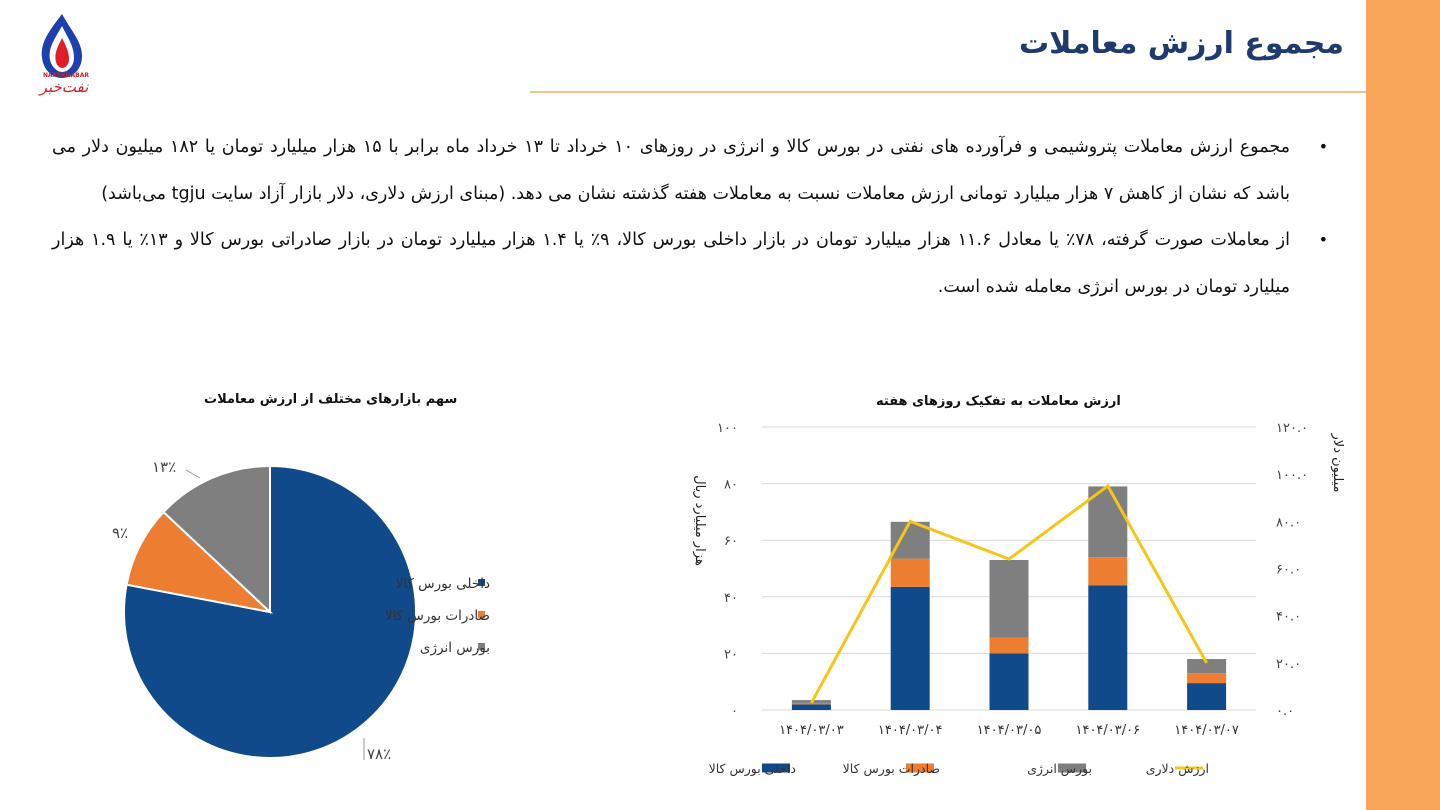 The image size is (1440, 810). What do you see at coordinates (331, 399) in the screenshot?
I see `pie-chart-title: سهم بازارهای مختلف از ارزش معاملات` at bounding box center [331, 399].